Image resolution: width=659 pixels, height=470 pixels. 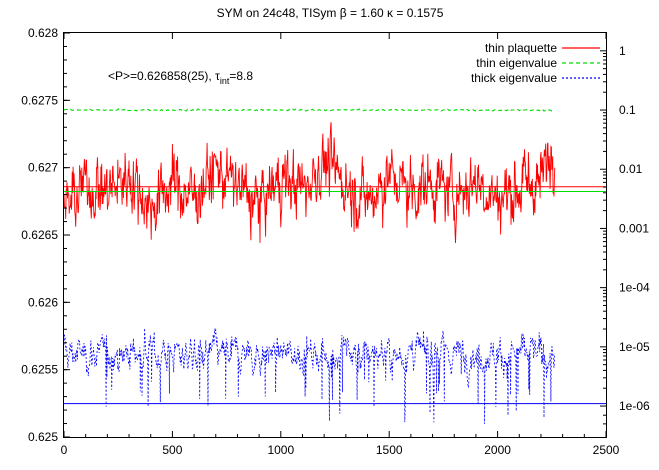 I want to click on y-tick-label: 0.628, so click(x=43, y=33).